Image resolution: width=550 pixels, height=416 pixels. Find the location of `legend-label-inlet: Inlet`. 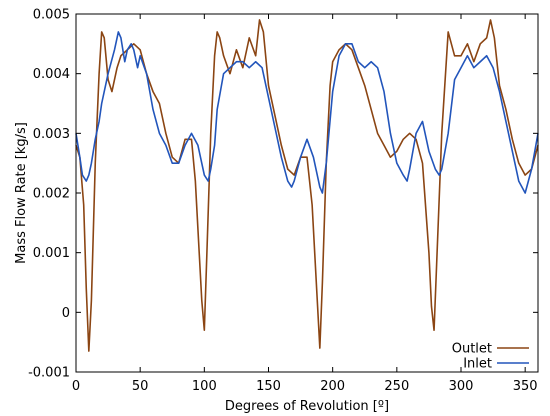

legend-label-inlet: Inlet is located at coordinates (477, 364).